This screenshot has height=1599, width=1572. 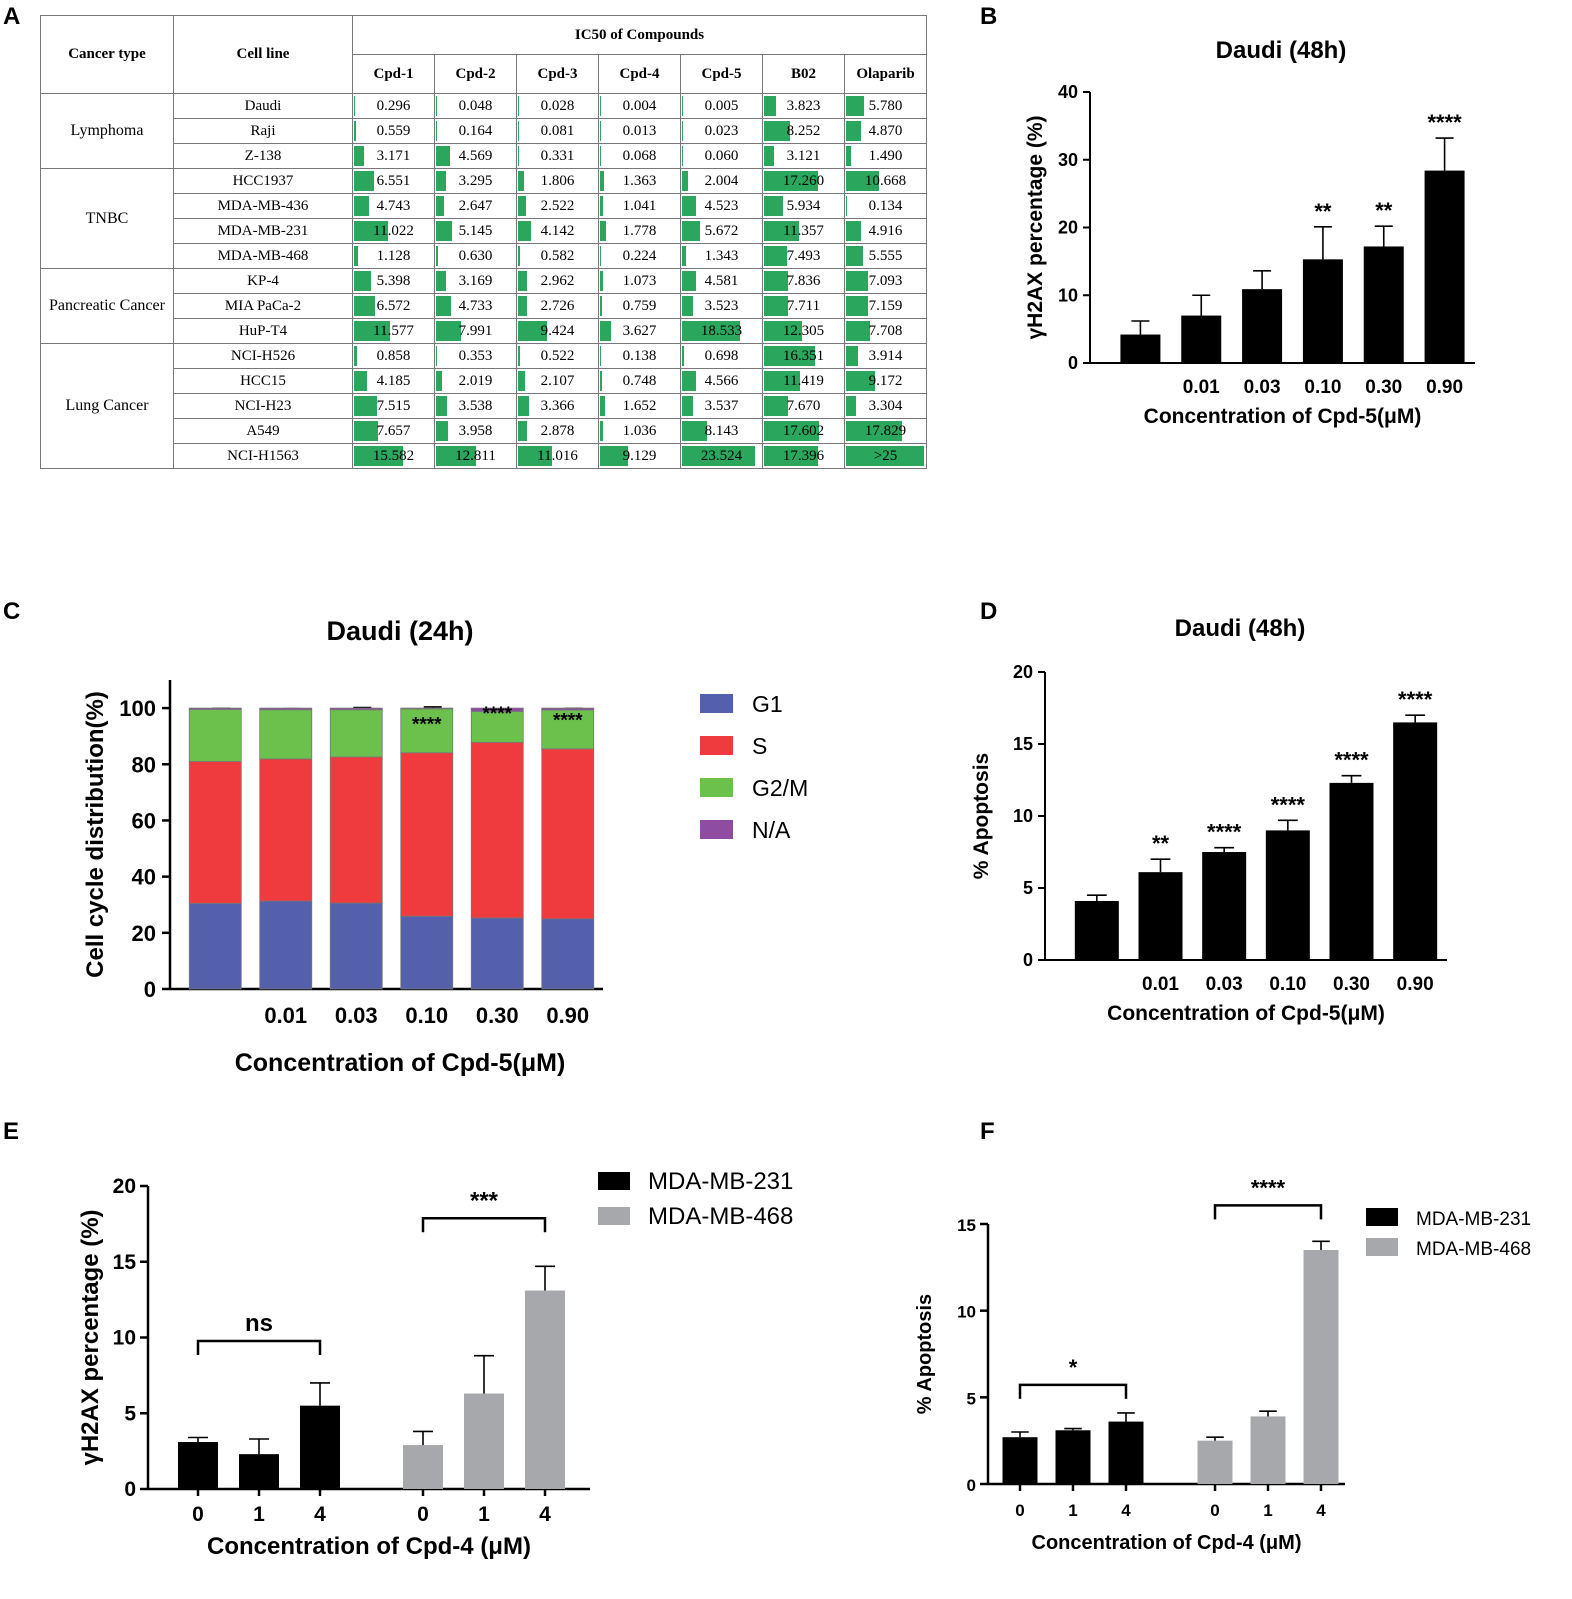 What do you see at coordinates (989, 611) in the screenshot?
I see `panel-label-d: D` at bounding box center [989, 611].